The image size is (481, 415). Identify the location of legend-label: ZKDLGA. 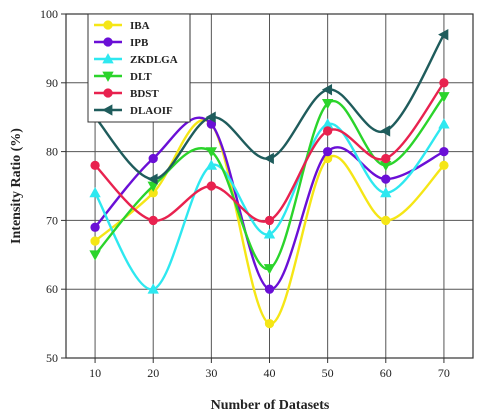
(154, 60).